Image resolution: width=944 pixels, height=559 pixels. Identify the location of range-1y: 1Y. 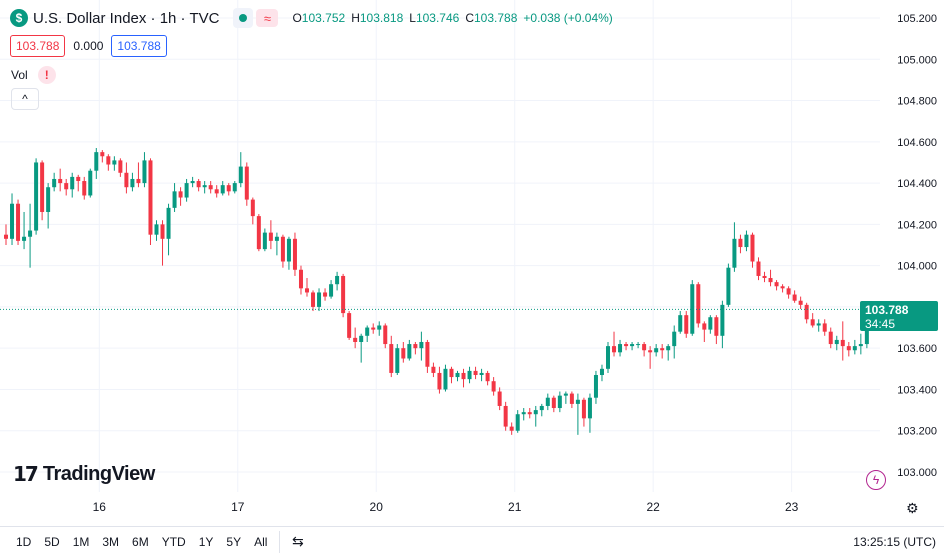
(206, 542).